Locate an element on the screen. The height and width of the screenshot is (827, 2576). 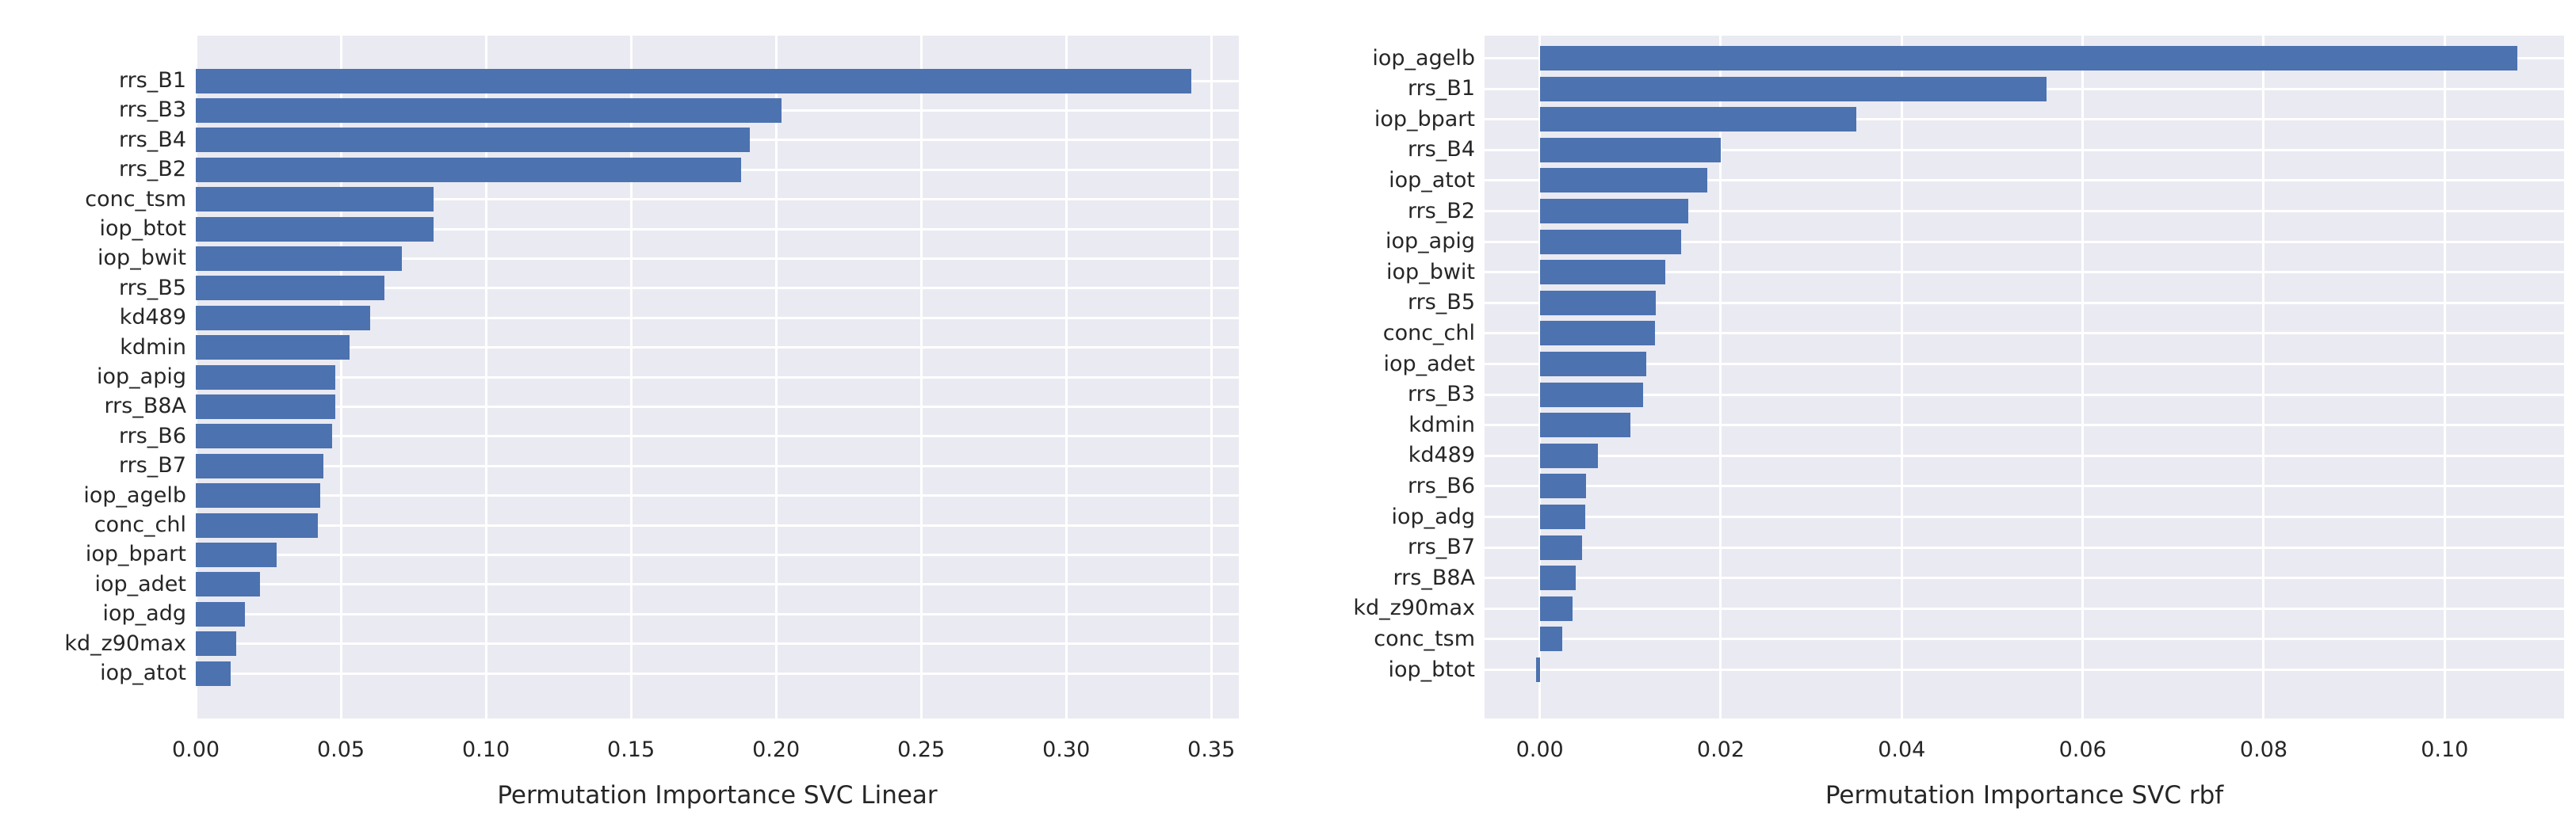
bar-iop_btot is located at coordinates (315, 229).